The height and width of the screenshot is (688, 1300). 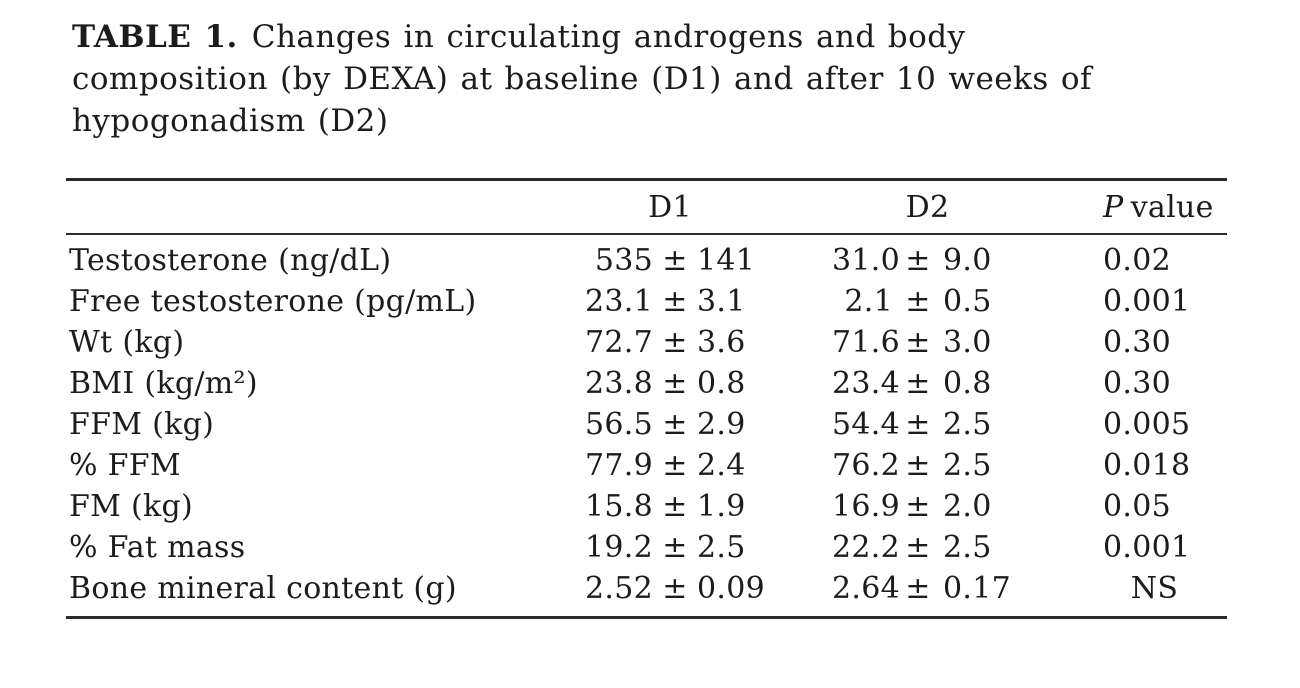 I want to click on d2-sd: 2.0, so click(x=967, y=506).